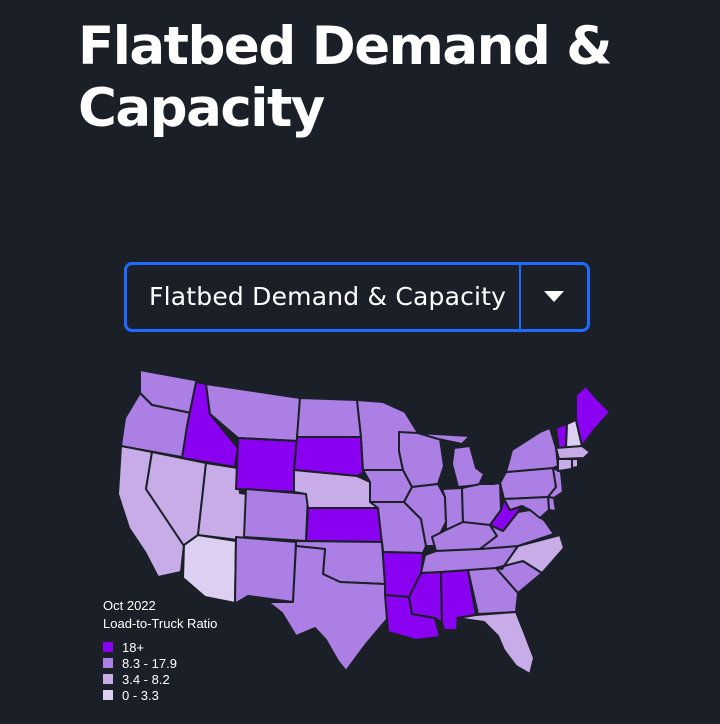 The image size is (720, 724). I want to click on state-tx, so click(328, 608).